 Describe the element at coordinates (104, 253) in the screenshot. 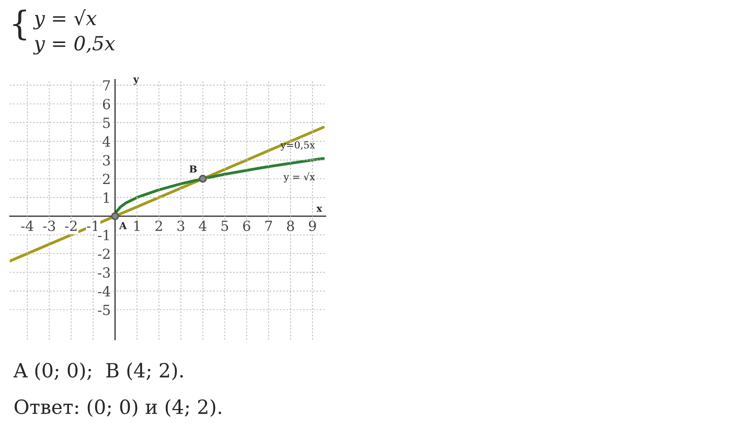

I see `y-tick-label: -2` at that location.